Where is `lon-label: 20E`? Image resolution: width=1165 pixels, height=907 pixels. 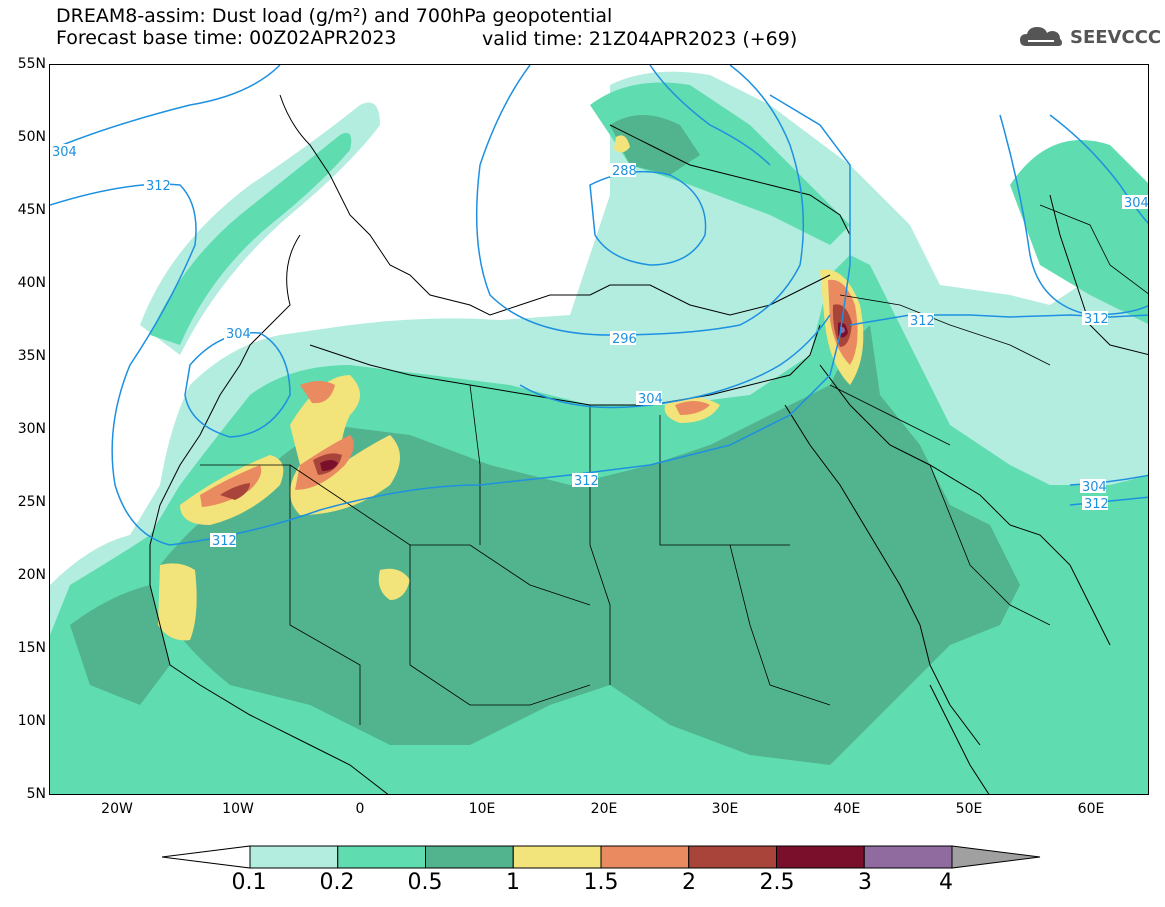
lon-label: 20E is located at coordinates (604, 809).